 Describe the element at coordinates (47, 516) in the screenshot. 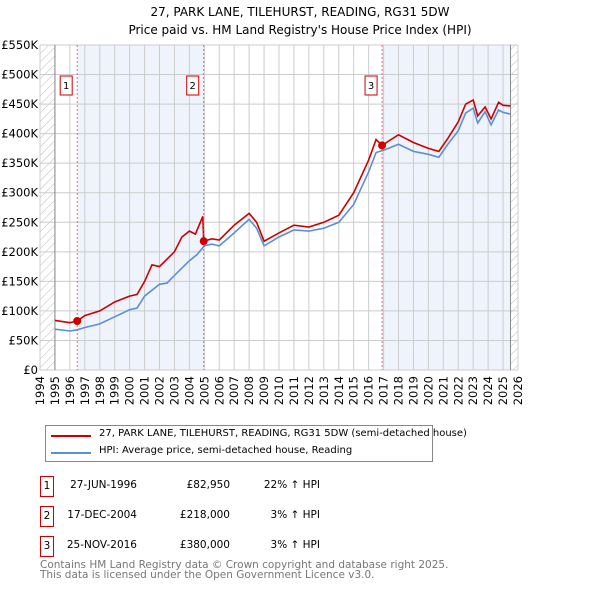

I see `sale-number-box: 2` at that location.